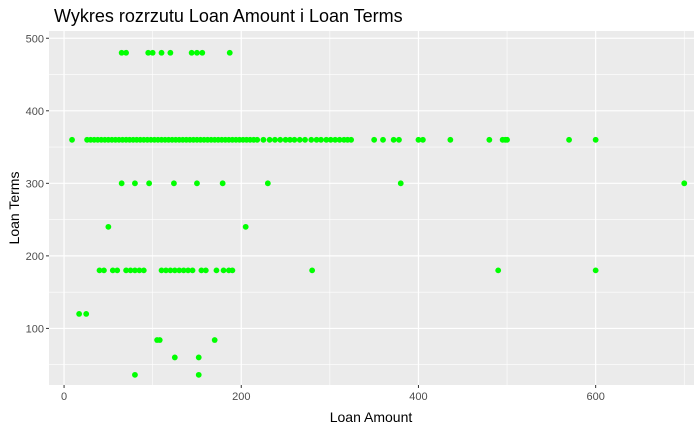 Image resolution: width=700 pixels, height=432 pixels. What do you see at coordinates (35, 39) in the screenshot?
I see `y-tick-label: 500` at bounding box center [35, 39].